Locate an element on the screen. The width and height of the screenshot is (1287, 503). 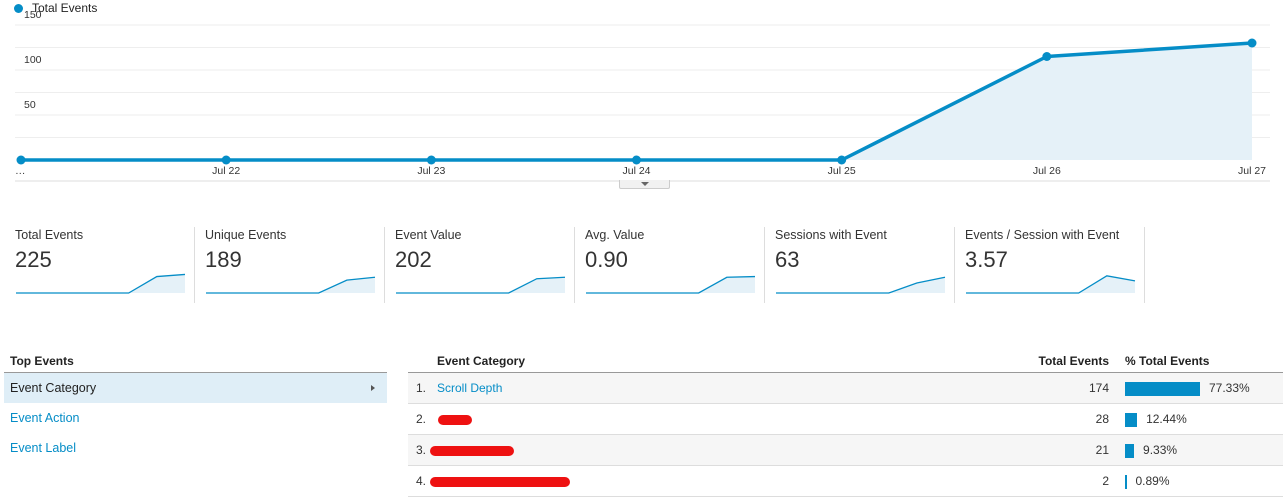
row-index: 4. is located at coordinates (421, 481).